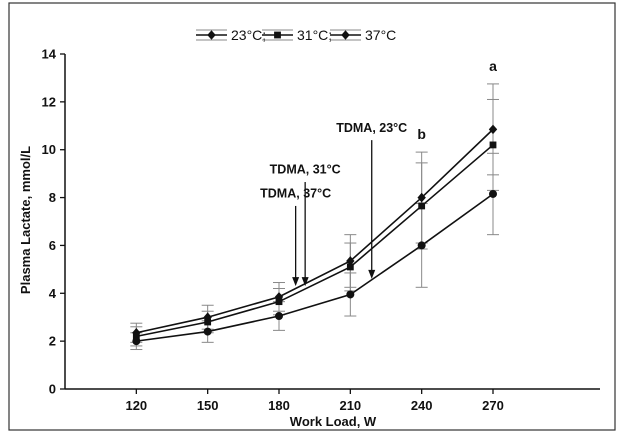 The width and height of the screenshot is (624, 433). What do you see at coordinates (53, 222) in the screenshot?
I see `y-ticks: 0 2 4 6 8 10 12 14` at bounding box center [53, 222].